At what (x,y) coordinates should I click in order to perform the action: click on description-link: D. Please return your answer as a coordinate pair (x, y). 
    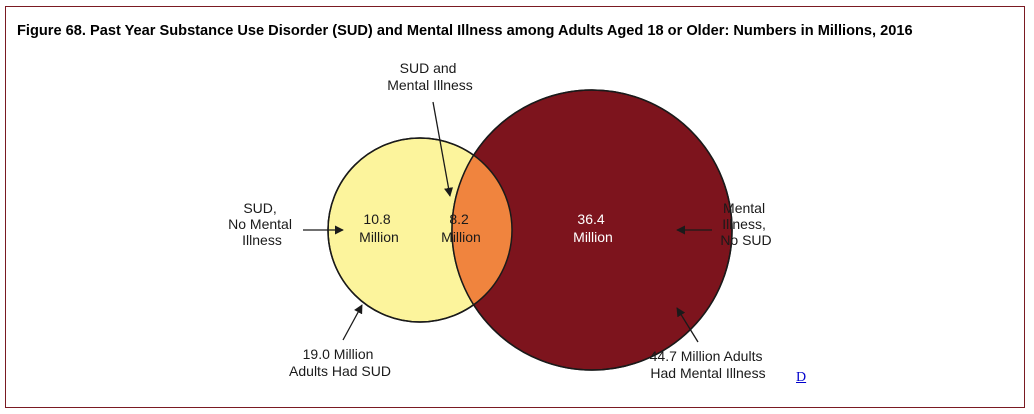
    Looking at the image, I should click on (801, 377).